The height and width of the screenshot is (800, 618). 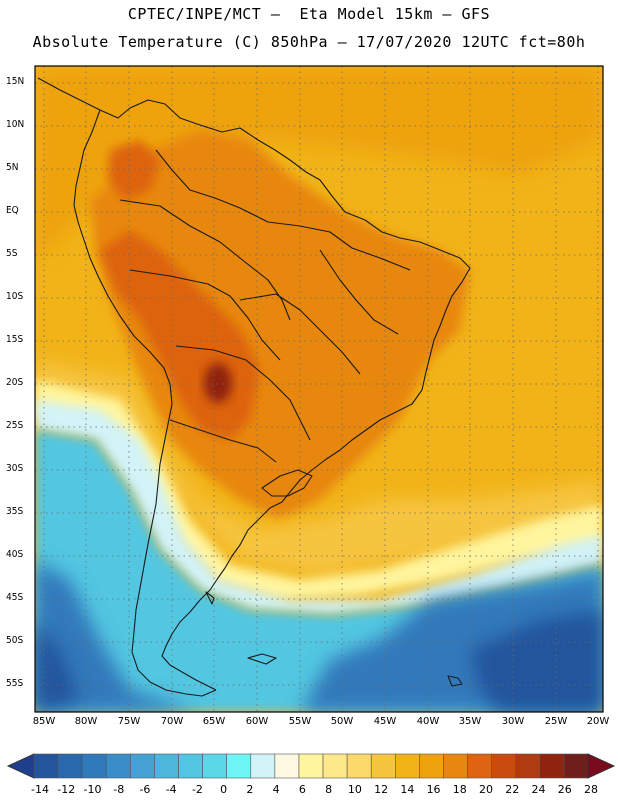 I want to click on colorbar-left-arrow, so click(x=20, y=766).